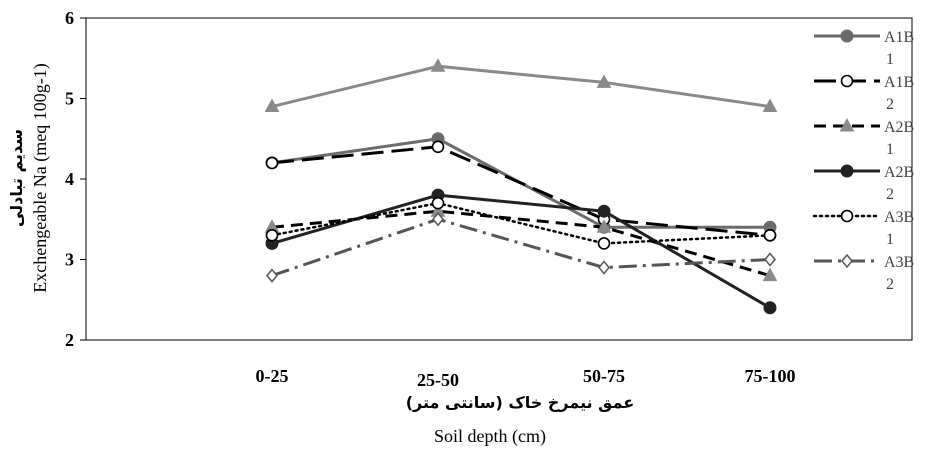 This screenshot has height=452, width=926. Describe the element at coordinates (490, 436) in the screenshot. I see `x-axis-title: Soil depth (cm)` at that location.